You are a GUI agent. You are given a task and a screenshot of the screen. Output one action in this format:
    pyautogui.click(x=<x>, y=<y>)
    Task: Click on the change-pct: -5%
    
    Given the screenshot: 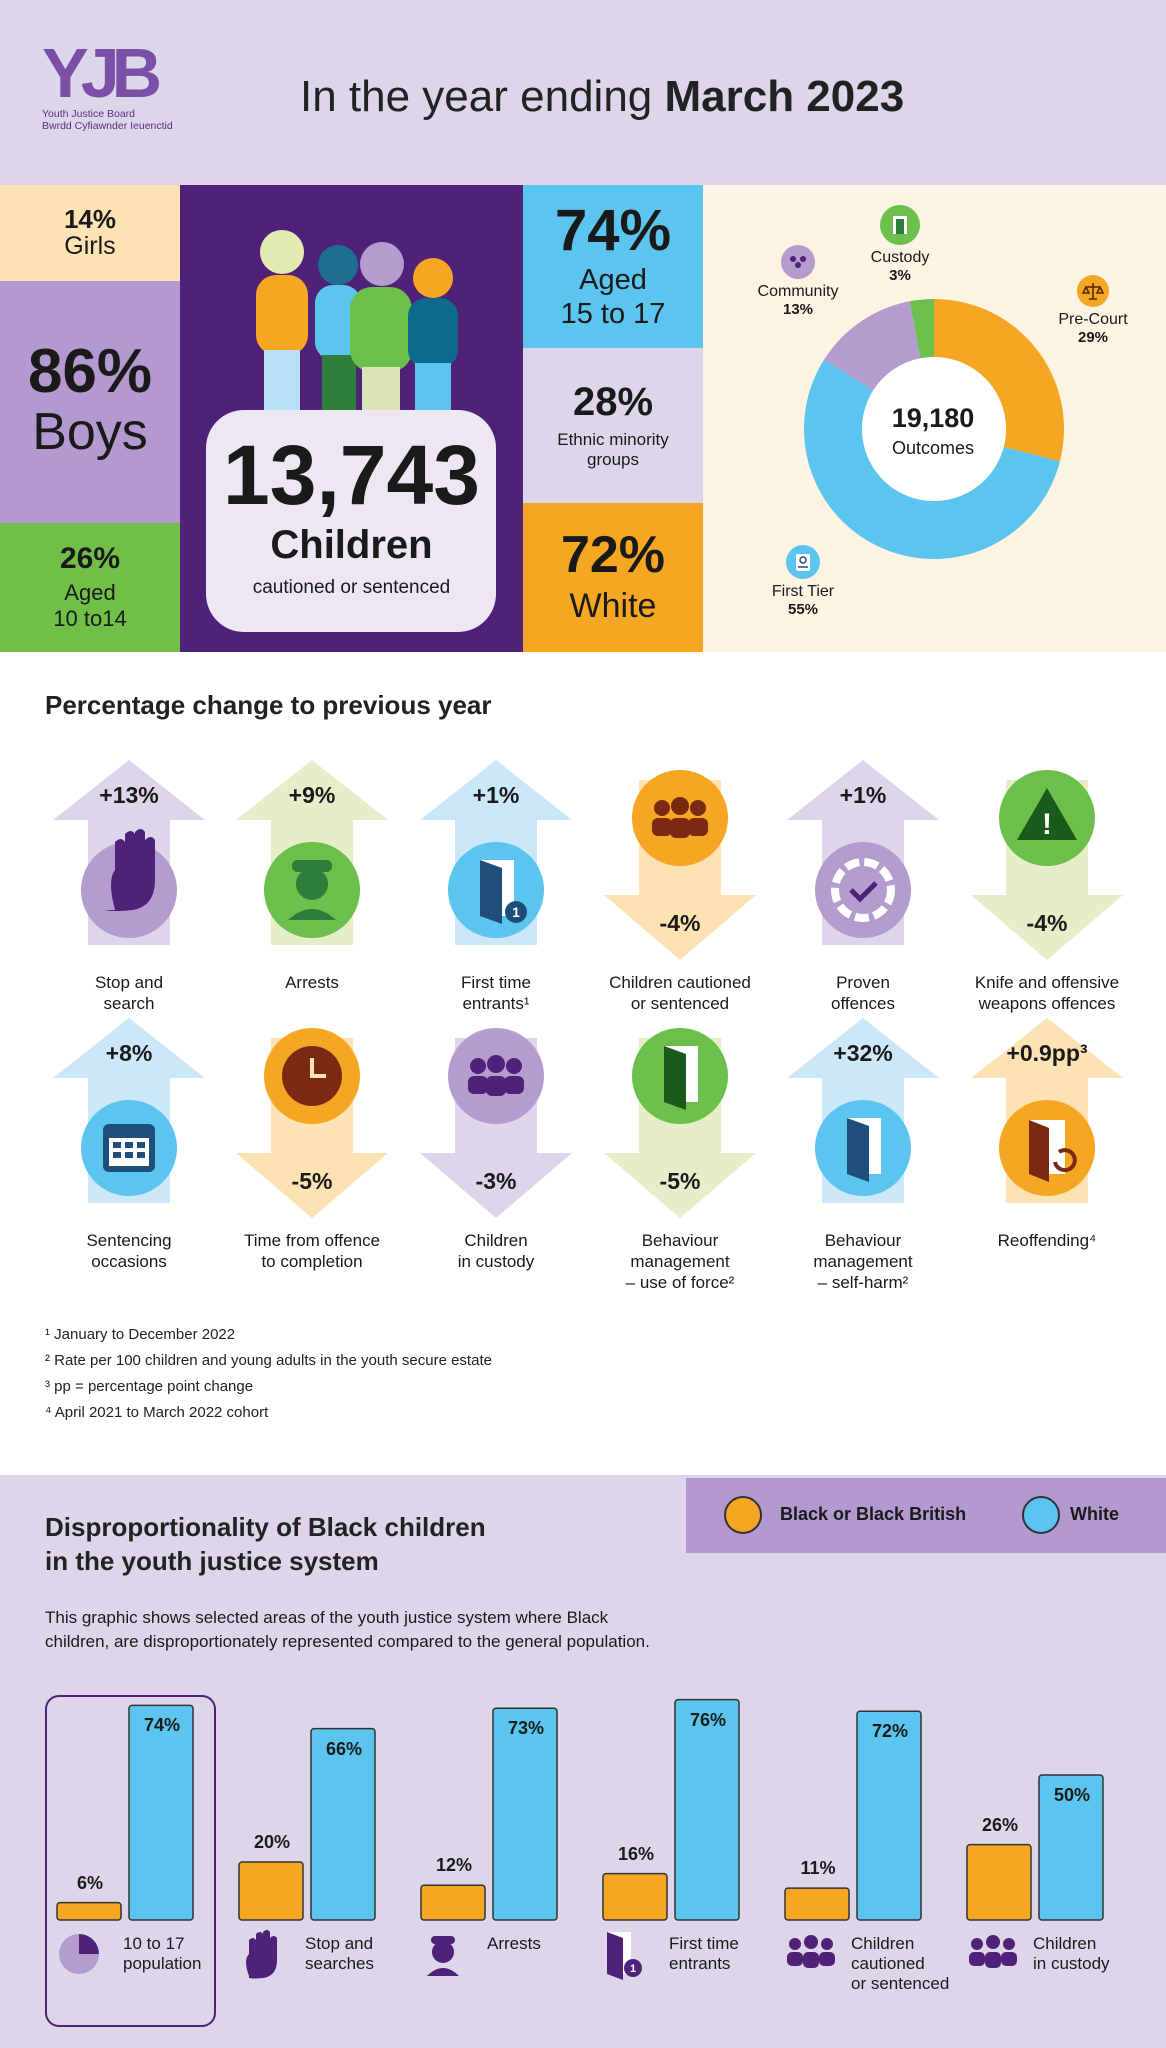 What is the action you would take?
    pyautogui.click(x=312, y=1181)
    